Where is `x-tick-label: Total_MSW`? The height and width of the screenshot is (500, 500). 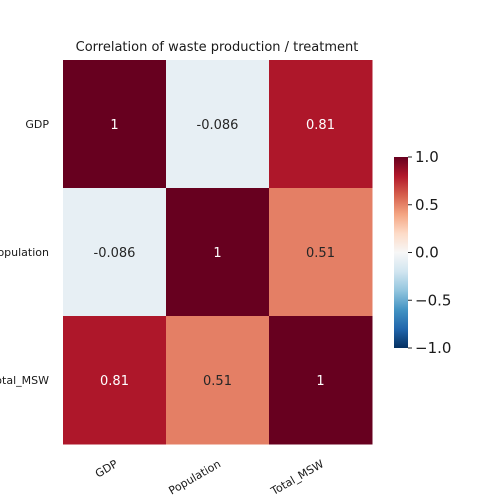 x-tick-label: Total_MSW is located at coordinates (297, 477).